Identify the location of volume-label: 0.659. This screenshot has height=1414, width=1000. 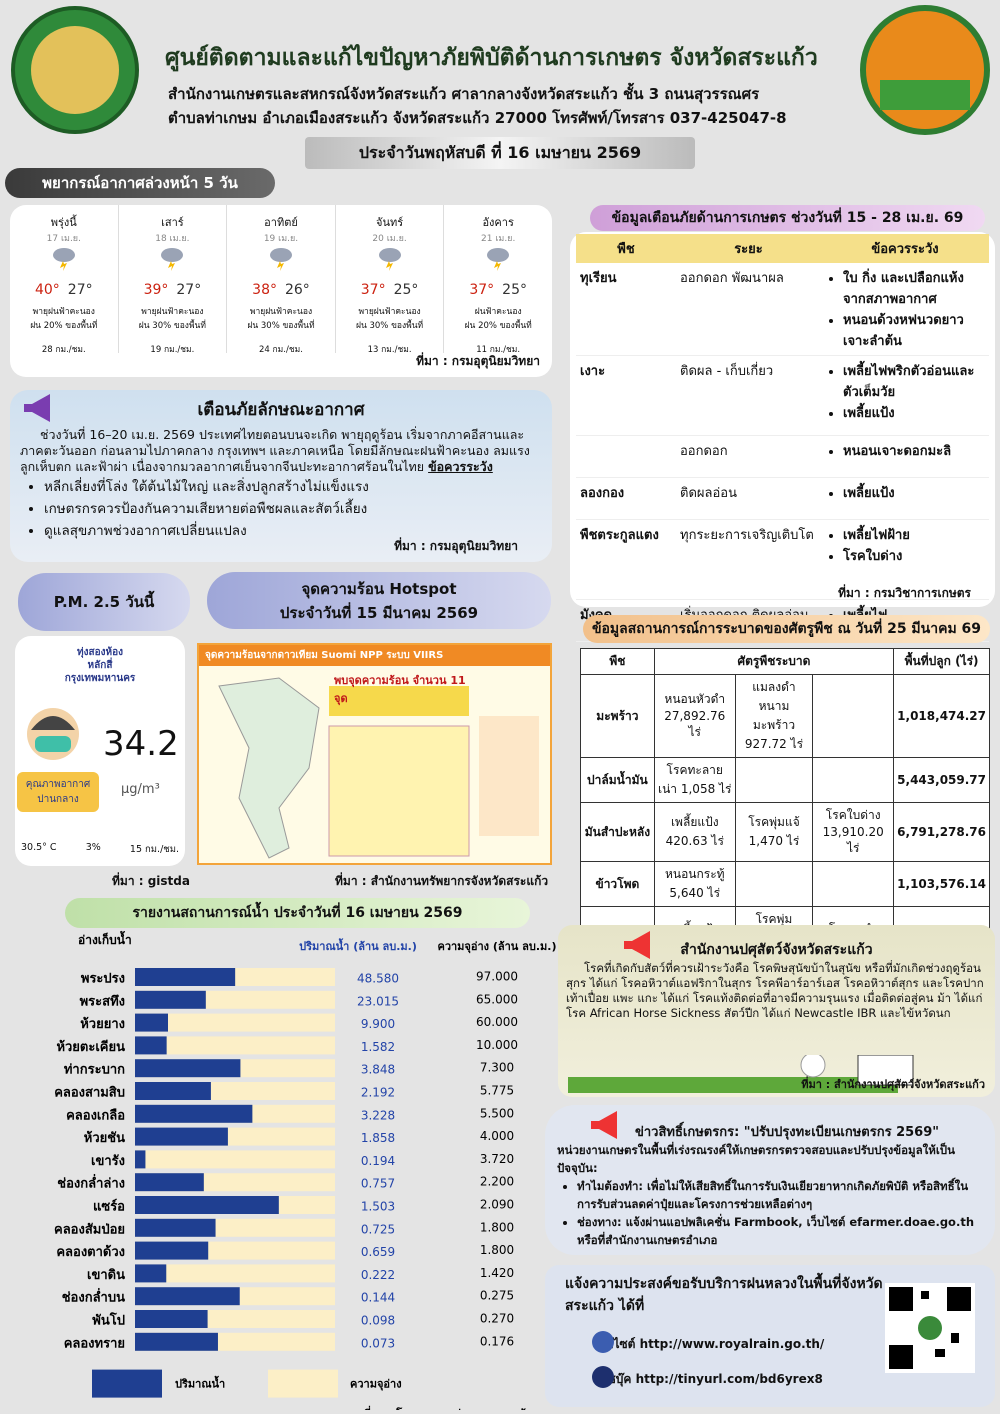
(378, 1252).